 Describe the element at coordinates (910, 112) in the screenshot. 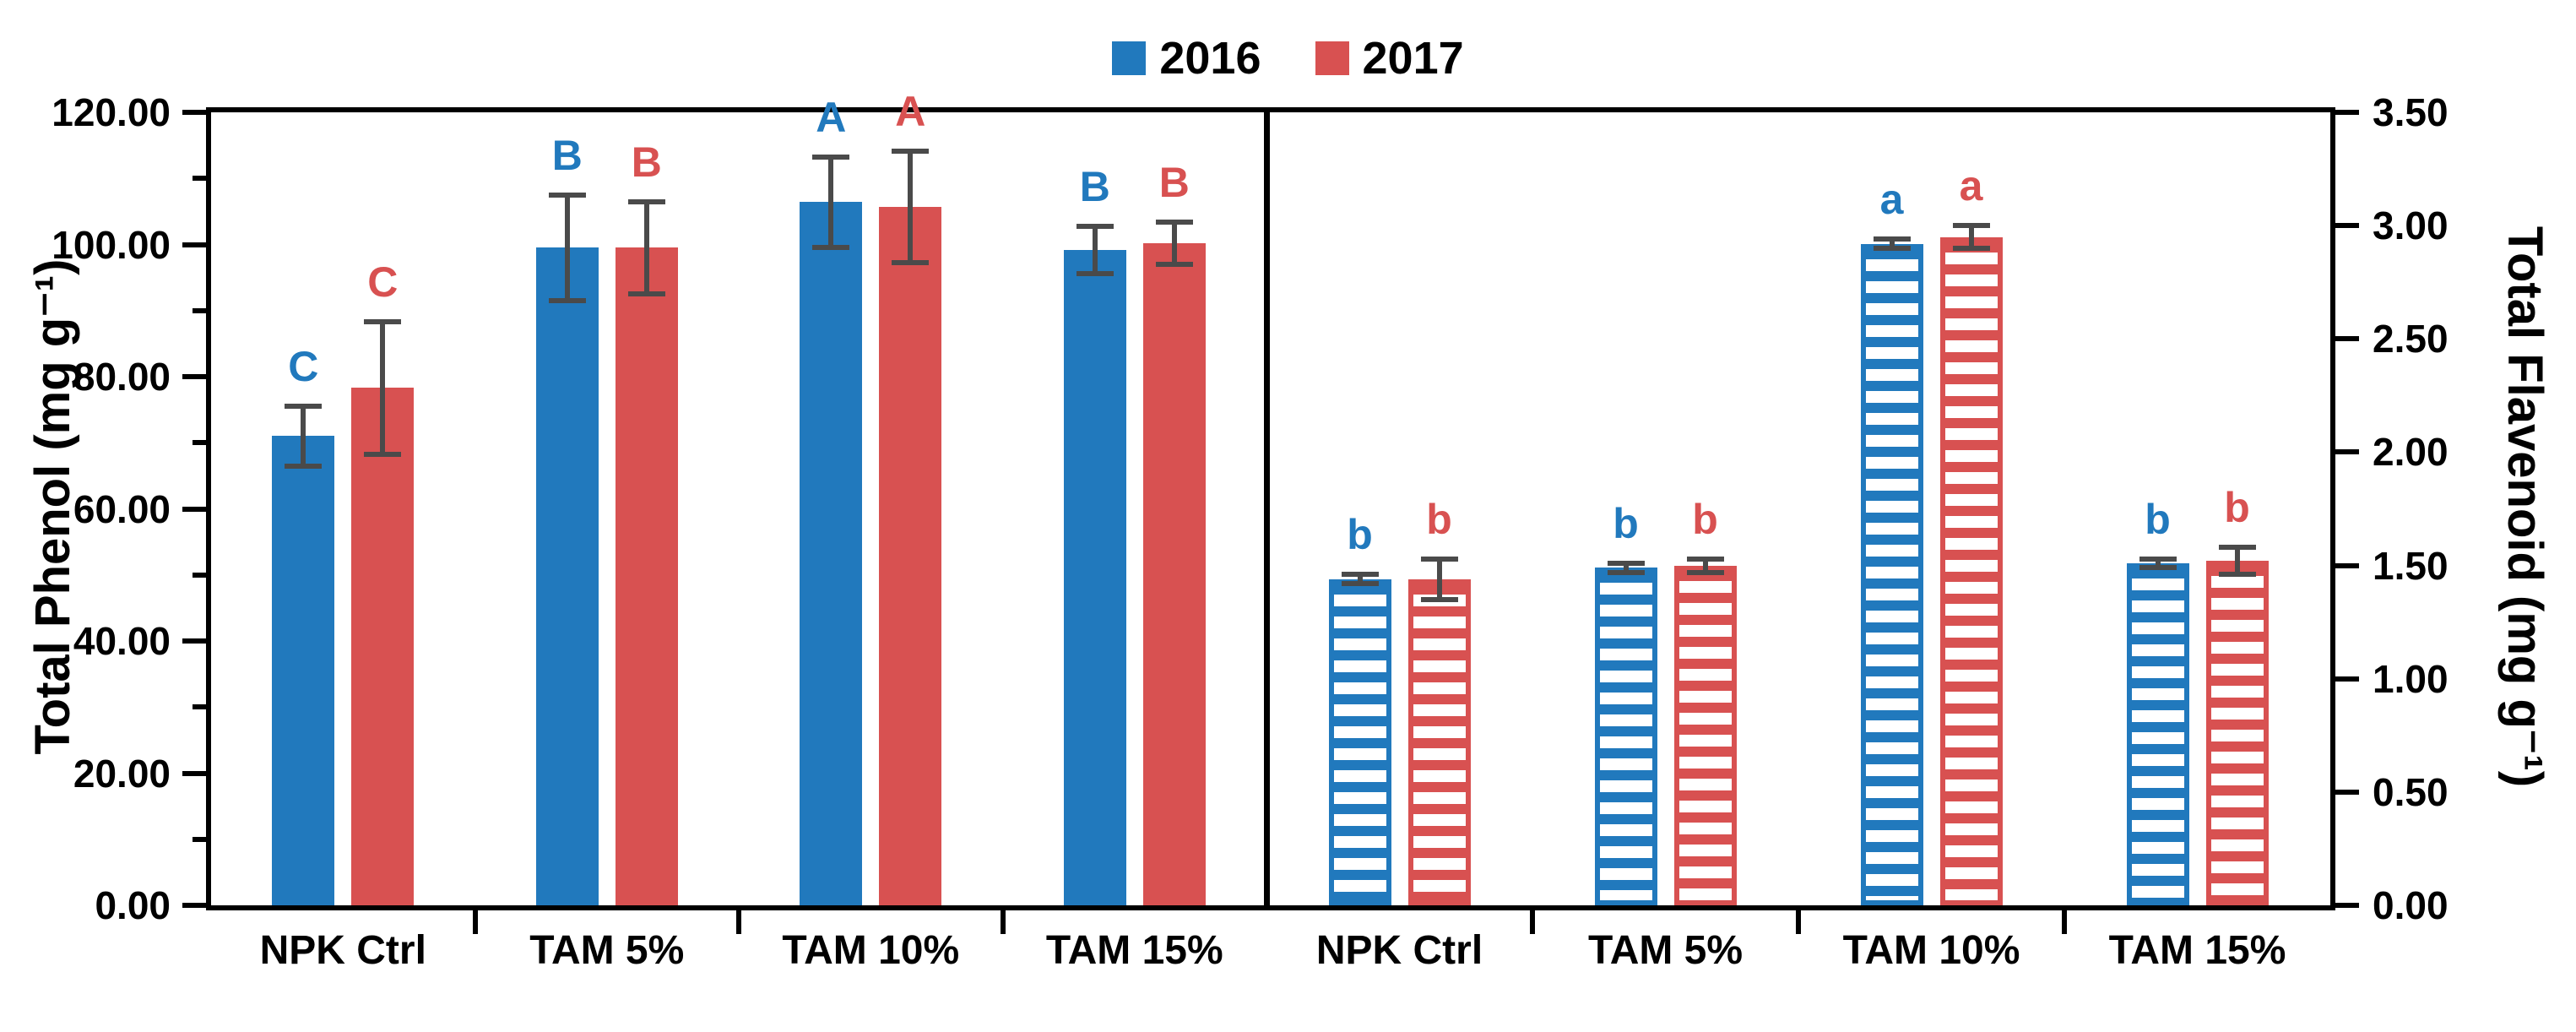

I see `significance-letter-2017-tam-10: A` at that location.